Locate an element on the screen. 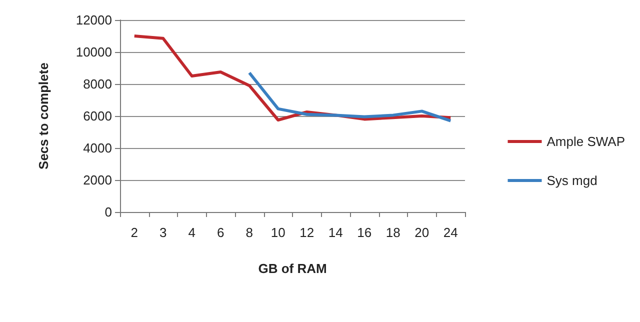 This screenshot has height=322, width=640. x-tick-label: 2 is located at coordinates (134, 232).